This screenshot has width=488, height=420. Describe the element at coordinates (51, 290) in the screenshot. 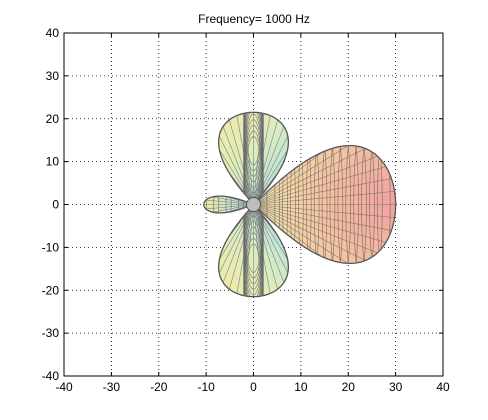

I see `y-tick-label: -20` at that location.